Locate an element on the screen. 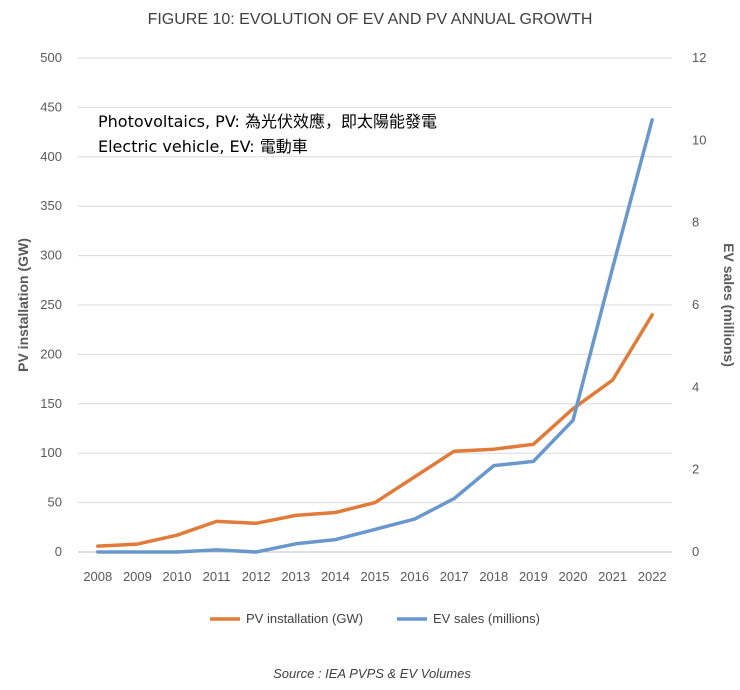 The height and width of the screenshot is (690, 740). left-tick-label: 50 is located at coordinates (55, 502).